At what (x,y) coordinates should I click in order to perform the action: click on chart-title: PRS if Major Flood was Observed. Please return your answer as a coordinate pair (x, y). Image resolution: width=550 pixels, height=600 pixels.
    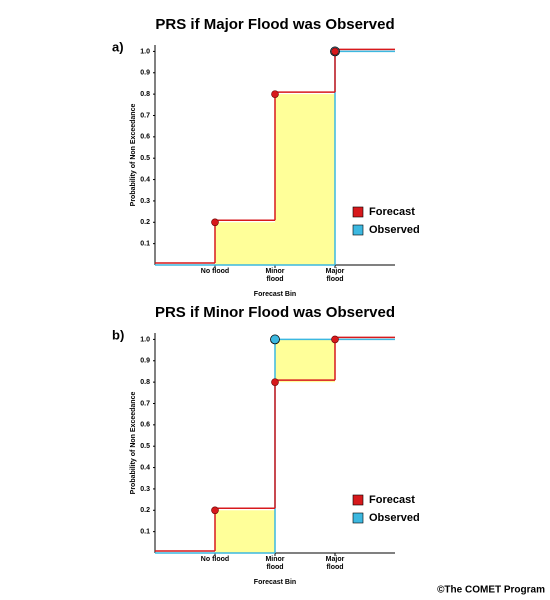
    Looking at the image, I should click on (274, 24).